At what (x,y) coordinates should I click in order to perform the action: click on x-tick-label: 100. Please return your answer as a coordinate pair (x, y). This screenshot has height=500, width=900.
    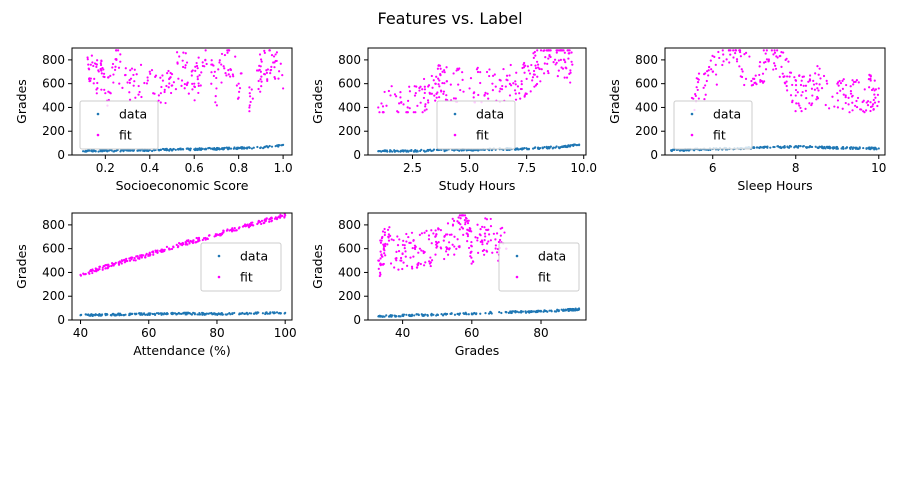
    Looking at the image, I should click on (285, 333).